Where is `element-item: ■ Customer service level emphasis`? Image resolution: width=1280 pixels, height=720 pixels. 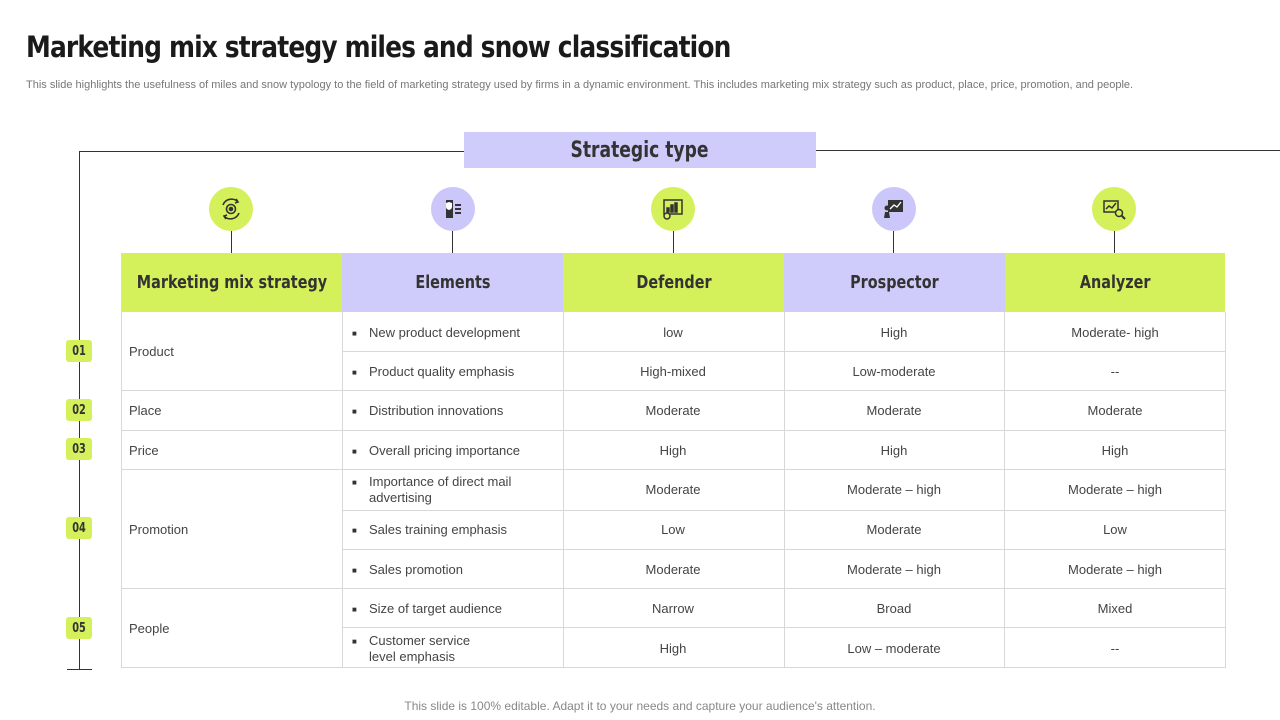 element-item: ■ Customer service level emphasis is located at coordinates (417, 649).